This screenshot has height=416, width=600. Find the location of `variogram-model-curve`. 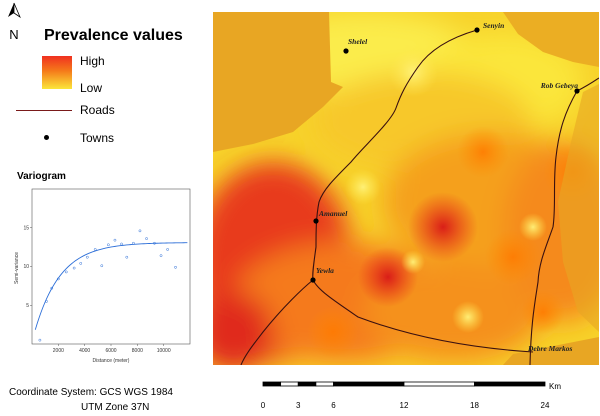

variogram-model-curve is located at coordinates (111, 286).